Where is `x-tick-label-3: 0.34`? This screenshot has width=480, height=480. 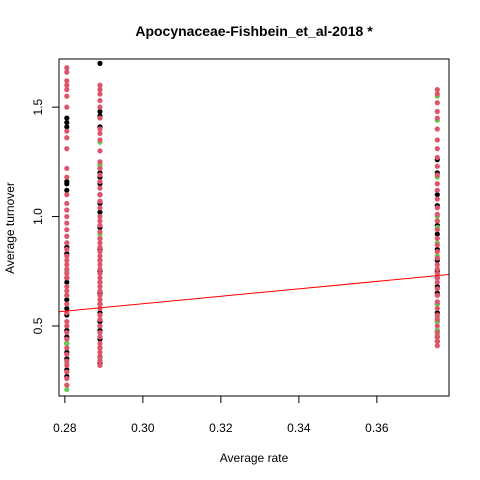
x-tick-label-3: 0.34 is located at coordinates (299, 428).